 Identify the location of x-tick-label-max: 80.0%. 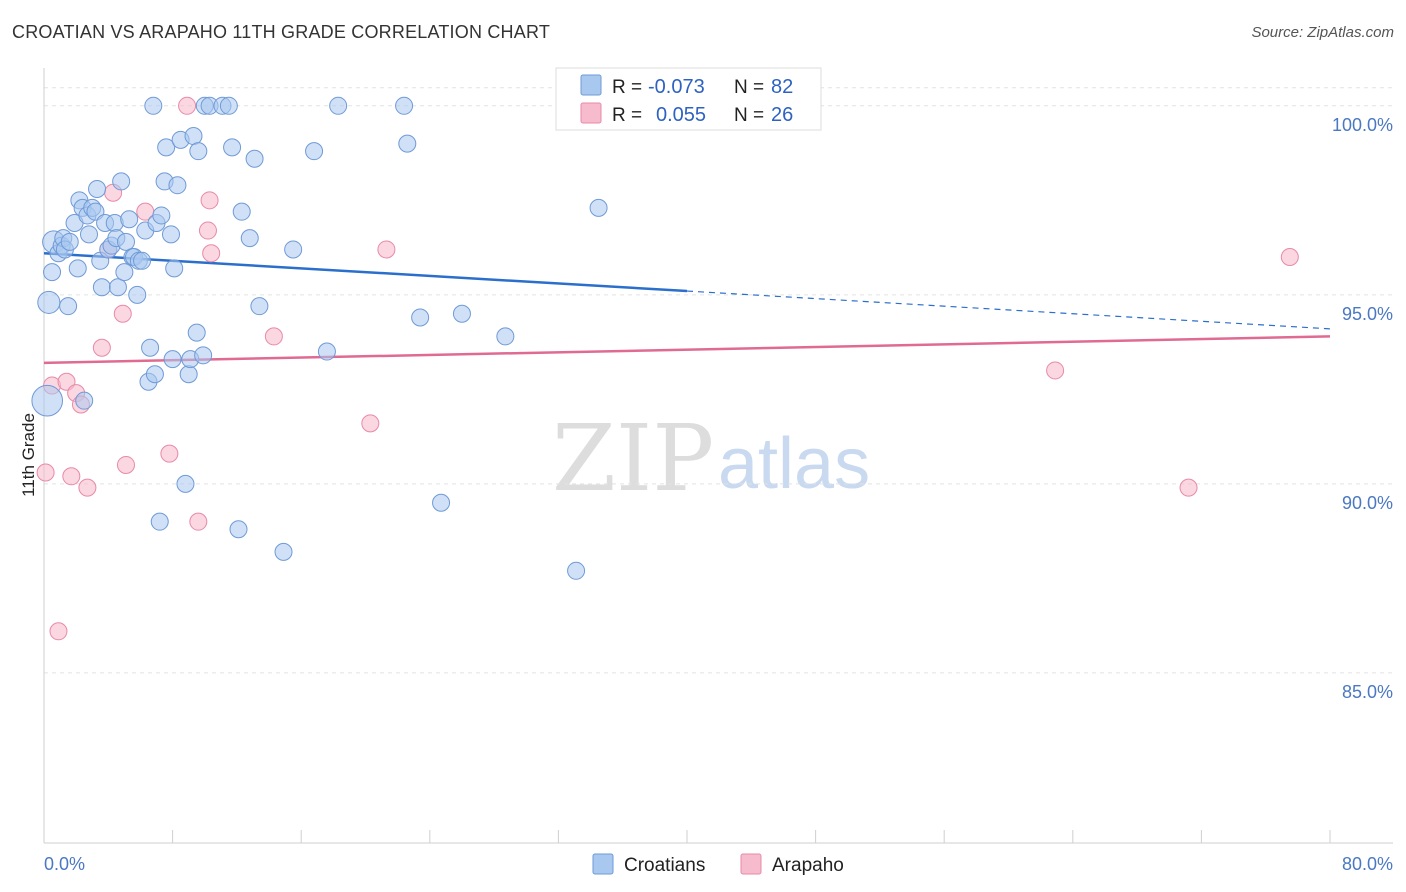
(1367, 864).